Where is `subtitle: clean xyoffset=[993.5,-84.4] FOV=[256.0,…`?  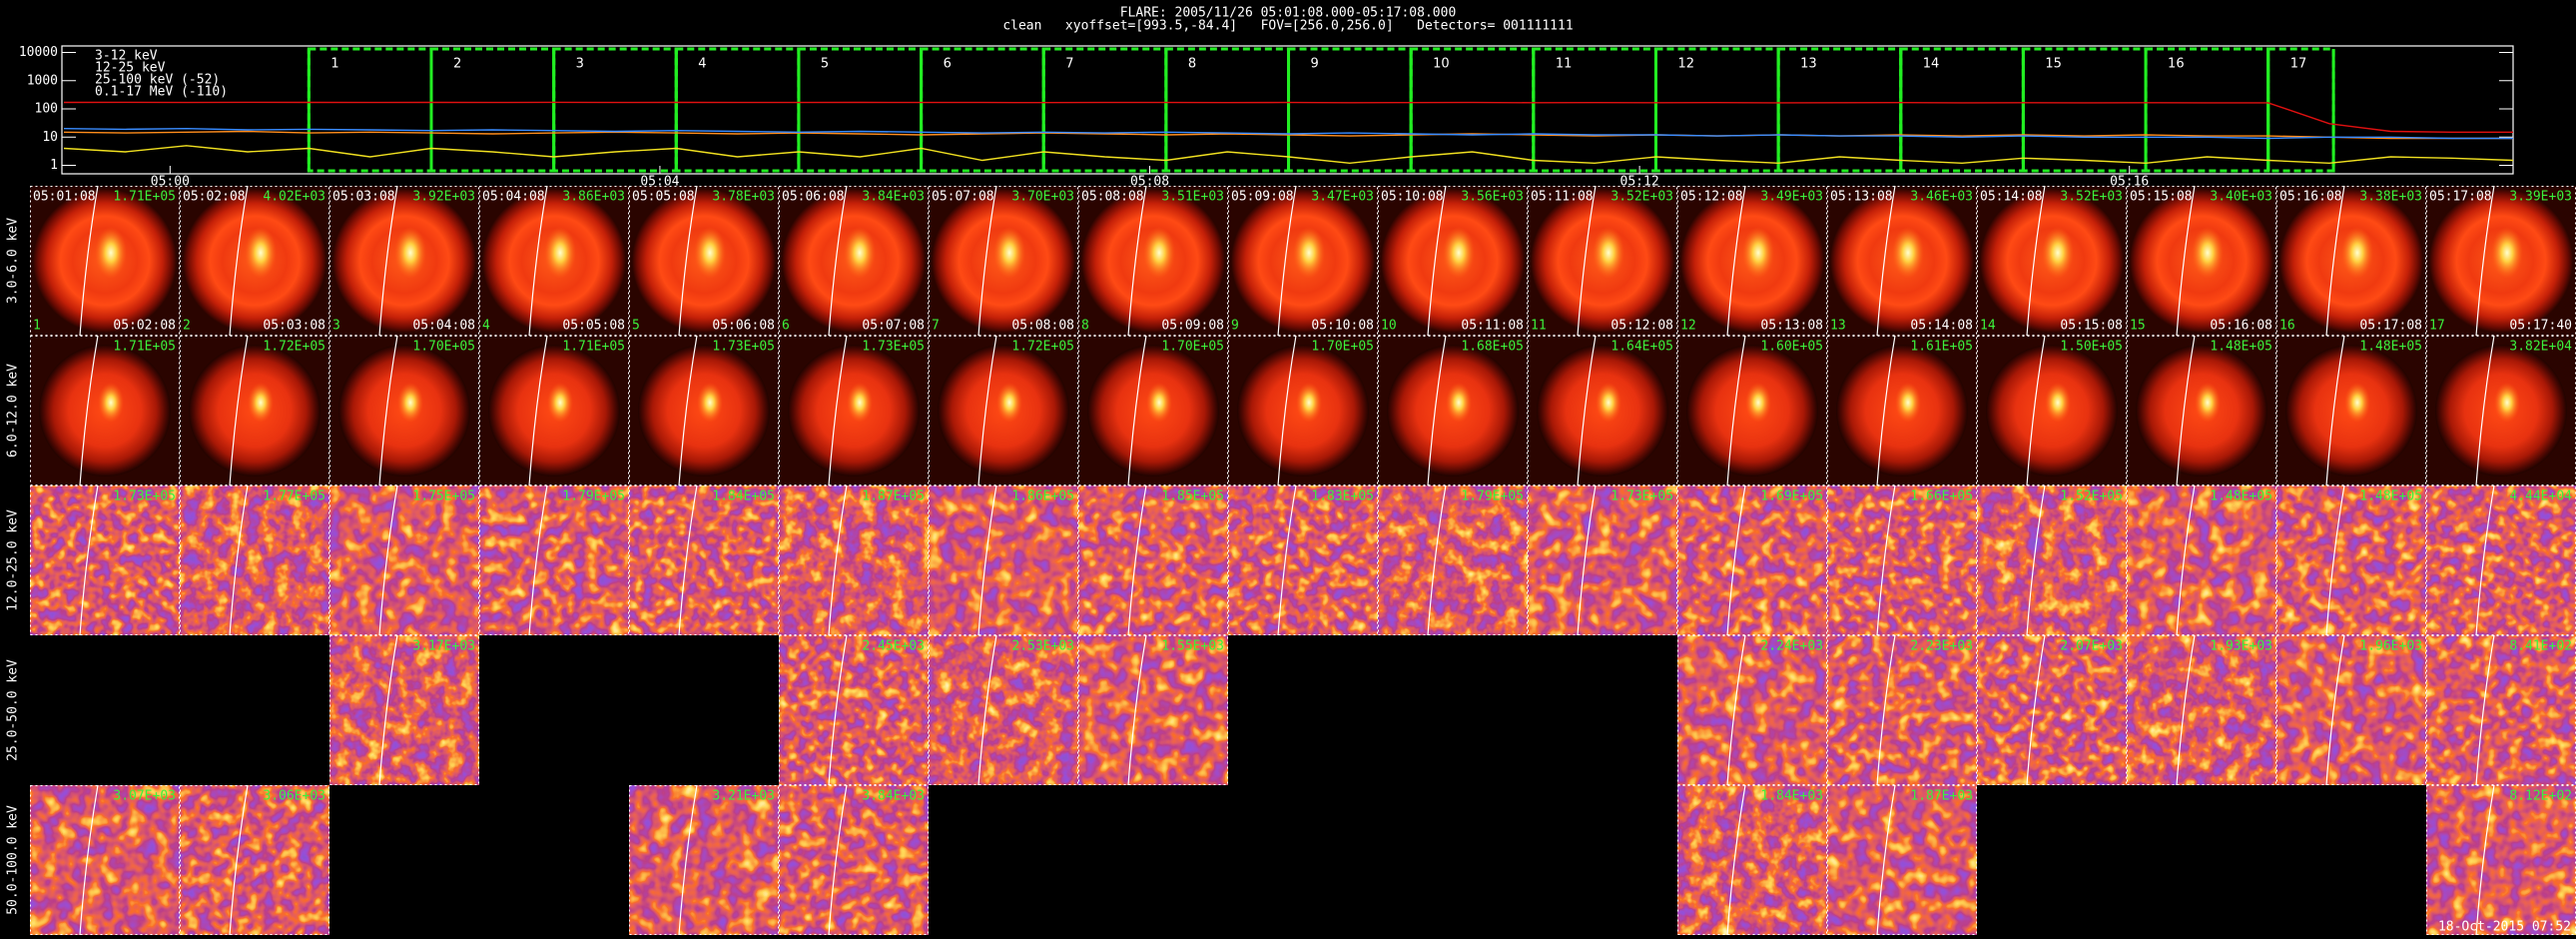
subtitle: clean xyoffset=[993.5,-84.4] FOV=[256.0,… is located at coordinates (1287, 26).